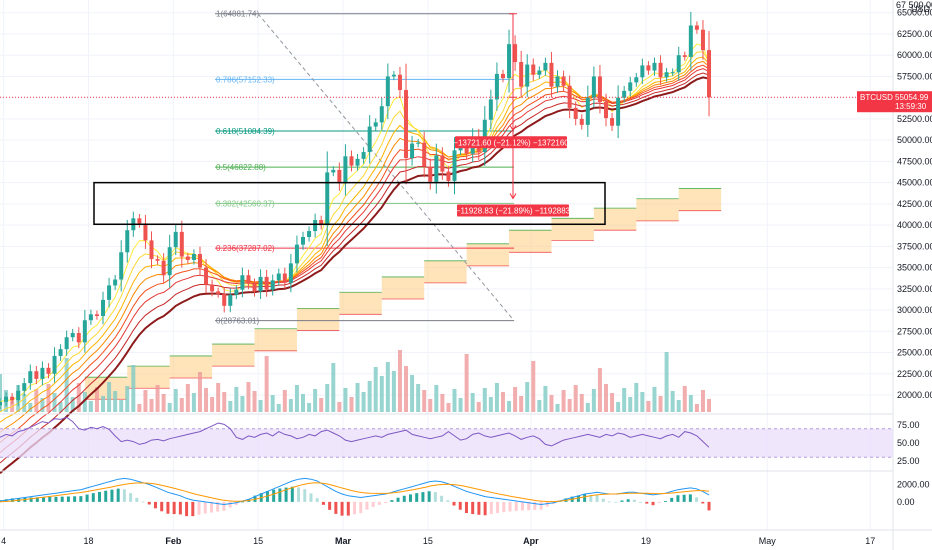 The width and height of the screenshot is (932, 550). Describe the element at coordinates (511, 142) in the screenshot. I see `measure-badge` at that location.